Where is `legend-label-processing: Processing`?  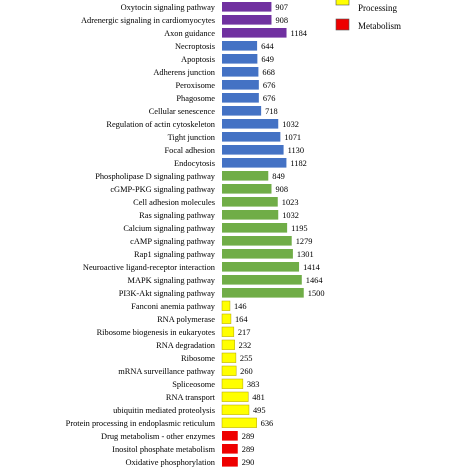 legend-label-processing: Processing is located at coordinates (377, 8).